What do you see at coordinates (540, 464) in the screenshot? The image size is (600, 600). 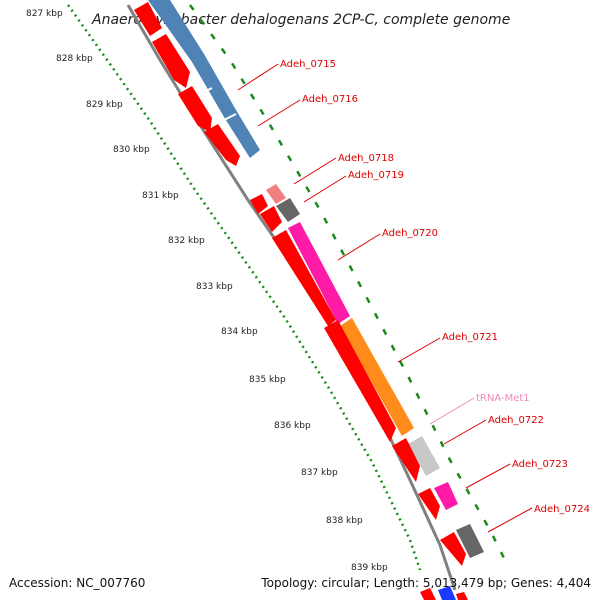 I see `gene-label: Adeh_0723` at bounding box center [540, 464].